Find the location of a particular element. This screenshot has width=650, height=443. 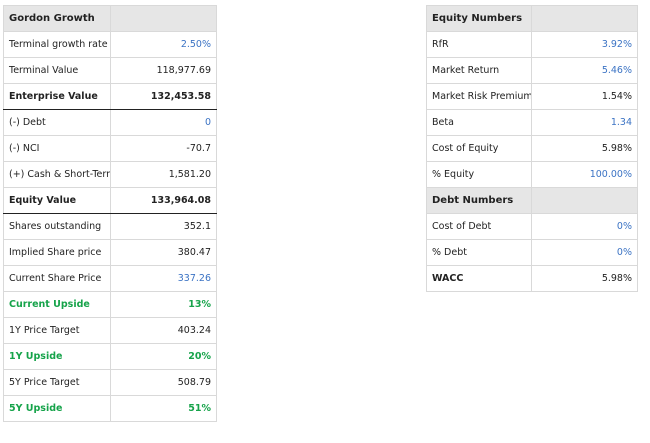

row-label: Implied Share price is located at coordinates (57, 252).